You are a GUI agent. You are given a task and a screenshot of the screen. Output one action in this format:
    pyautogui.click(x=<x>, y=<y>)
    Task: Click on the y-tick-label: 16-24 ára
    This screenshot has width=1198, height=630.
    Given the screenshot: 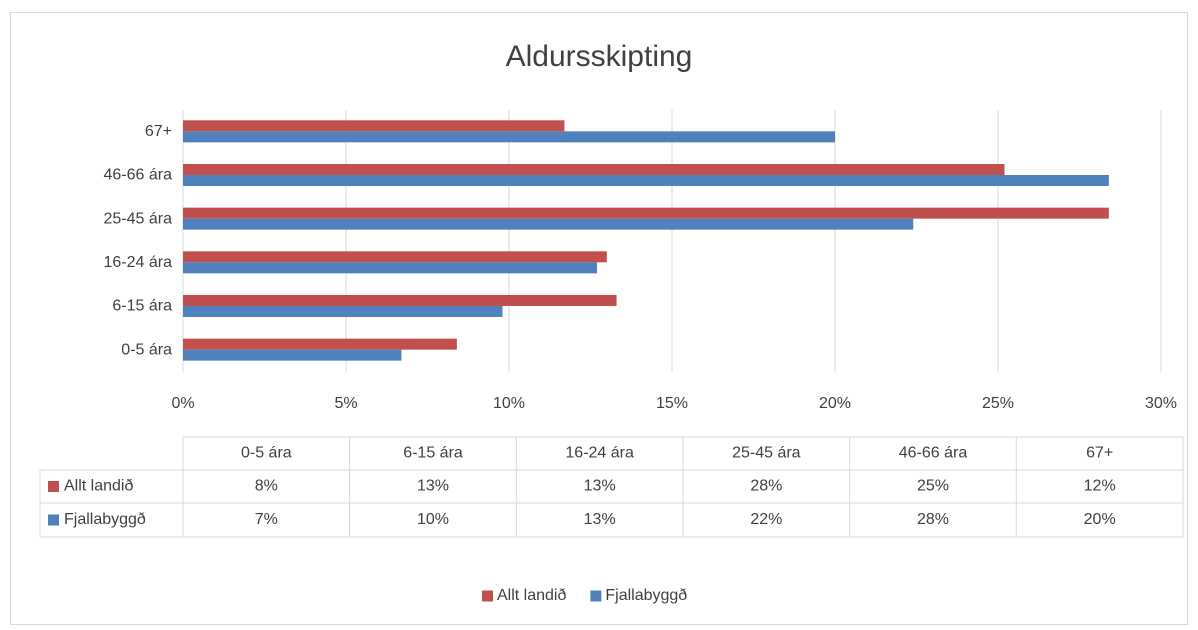 What is the action you would take?
    pyautogui.click(x=138, y=262)
    